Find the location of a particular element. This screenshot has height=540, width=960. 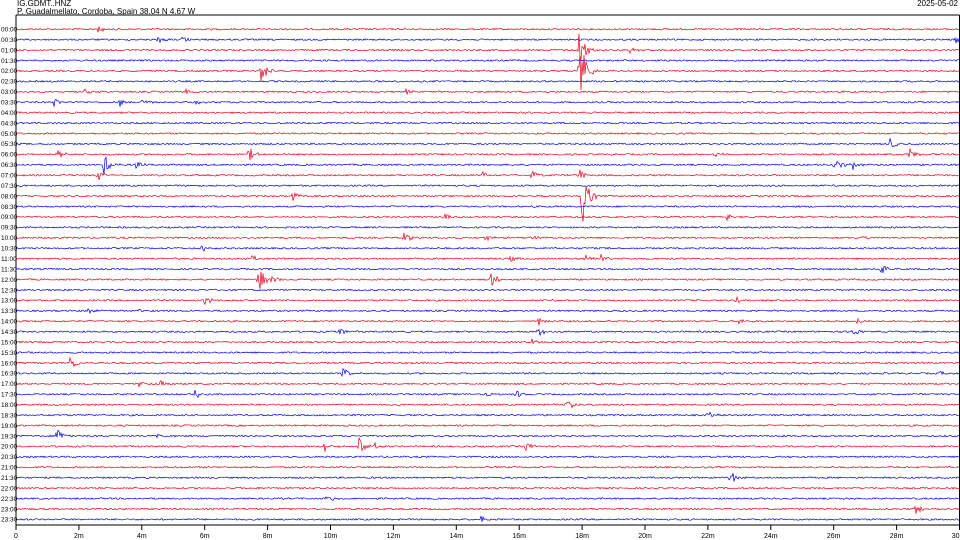

row-time-label: 08:30 is located at coordinates (9, 207).